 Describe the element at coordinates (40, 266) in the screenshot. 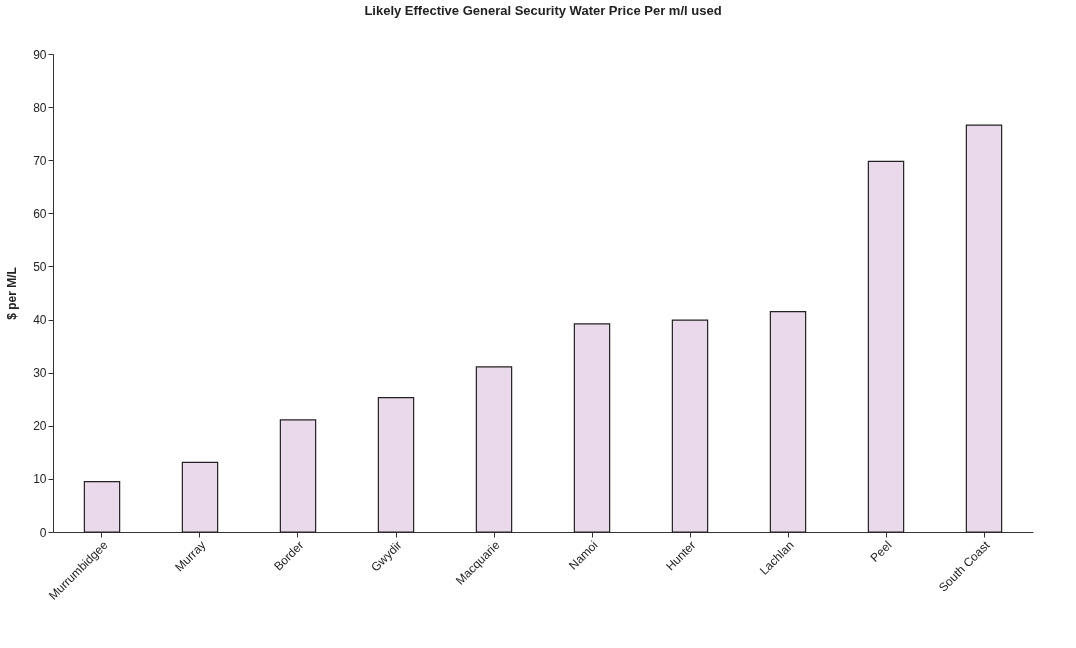

I see `y-tick-label: 50` at that location.